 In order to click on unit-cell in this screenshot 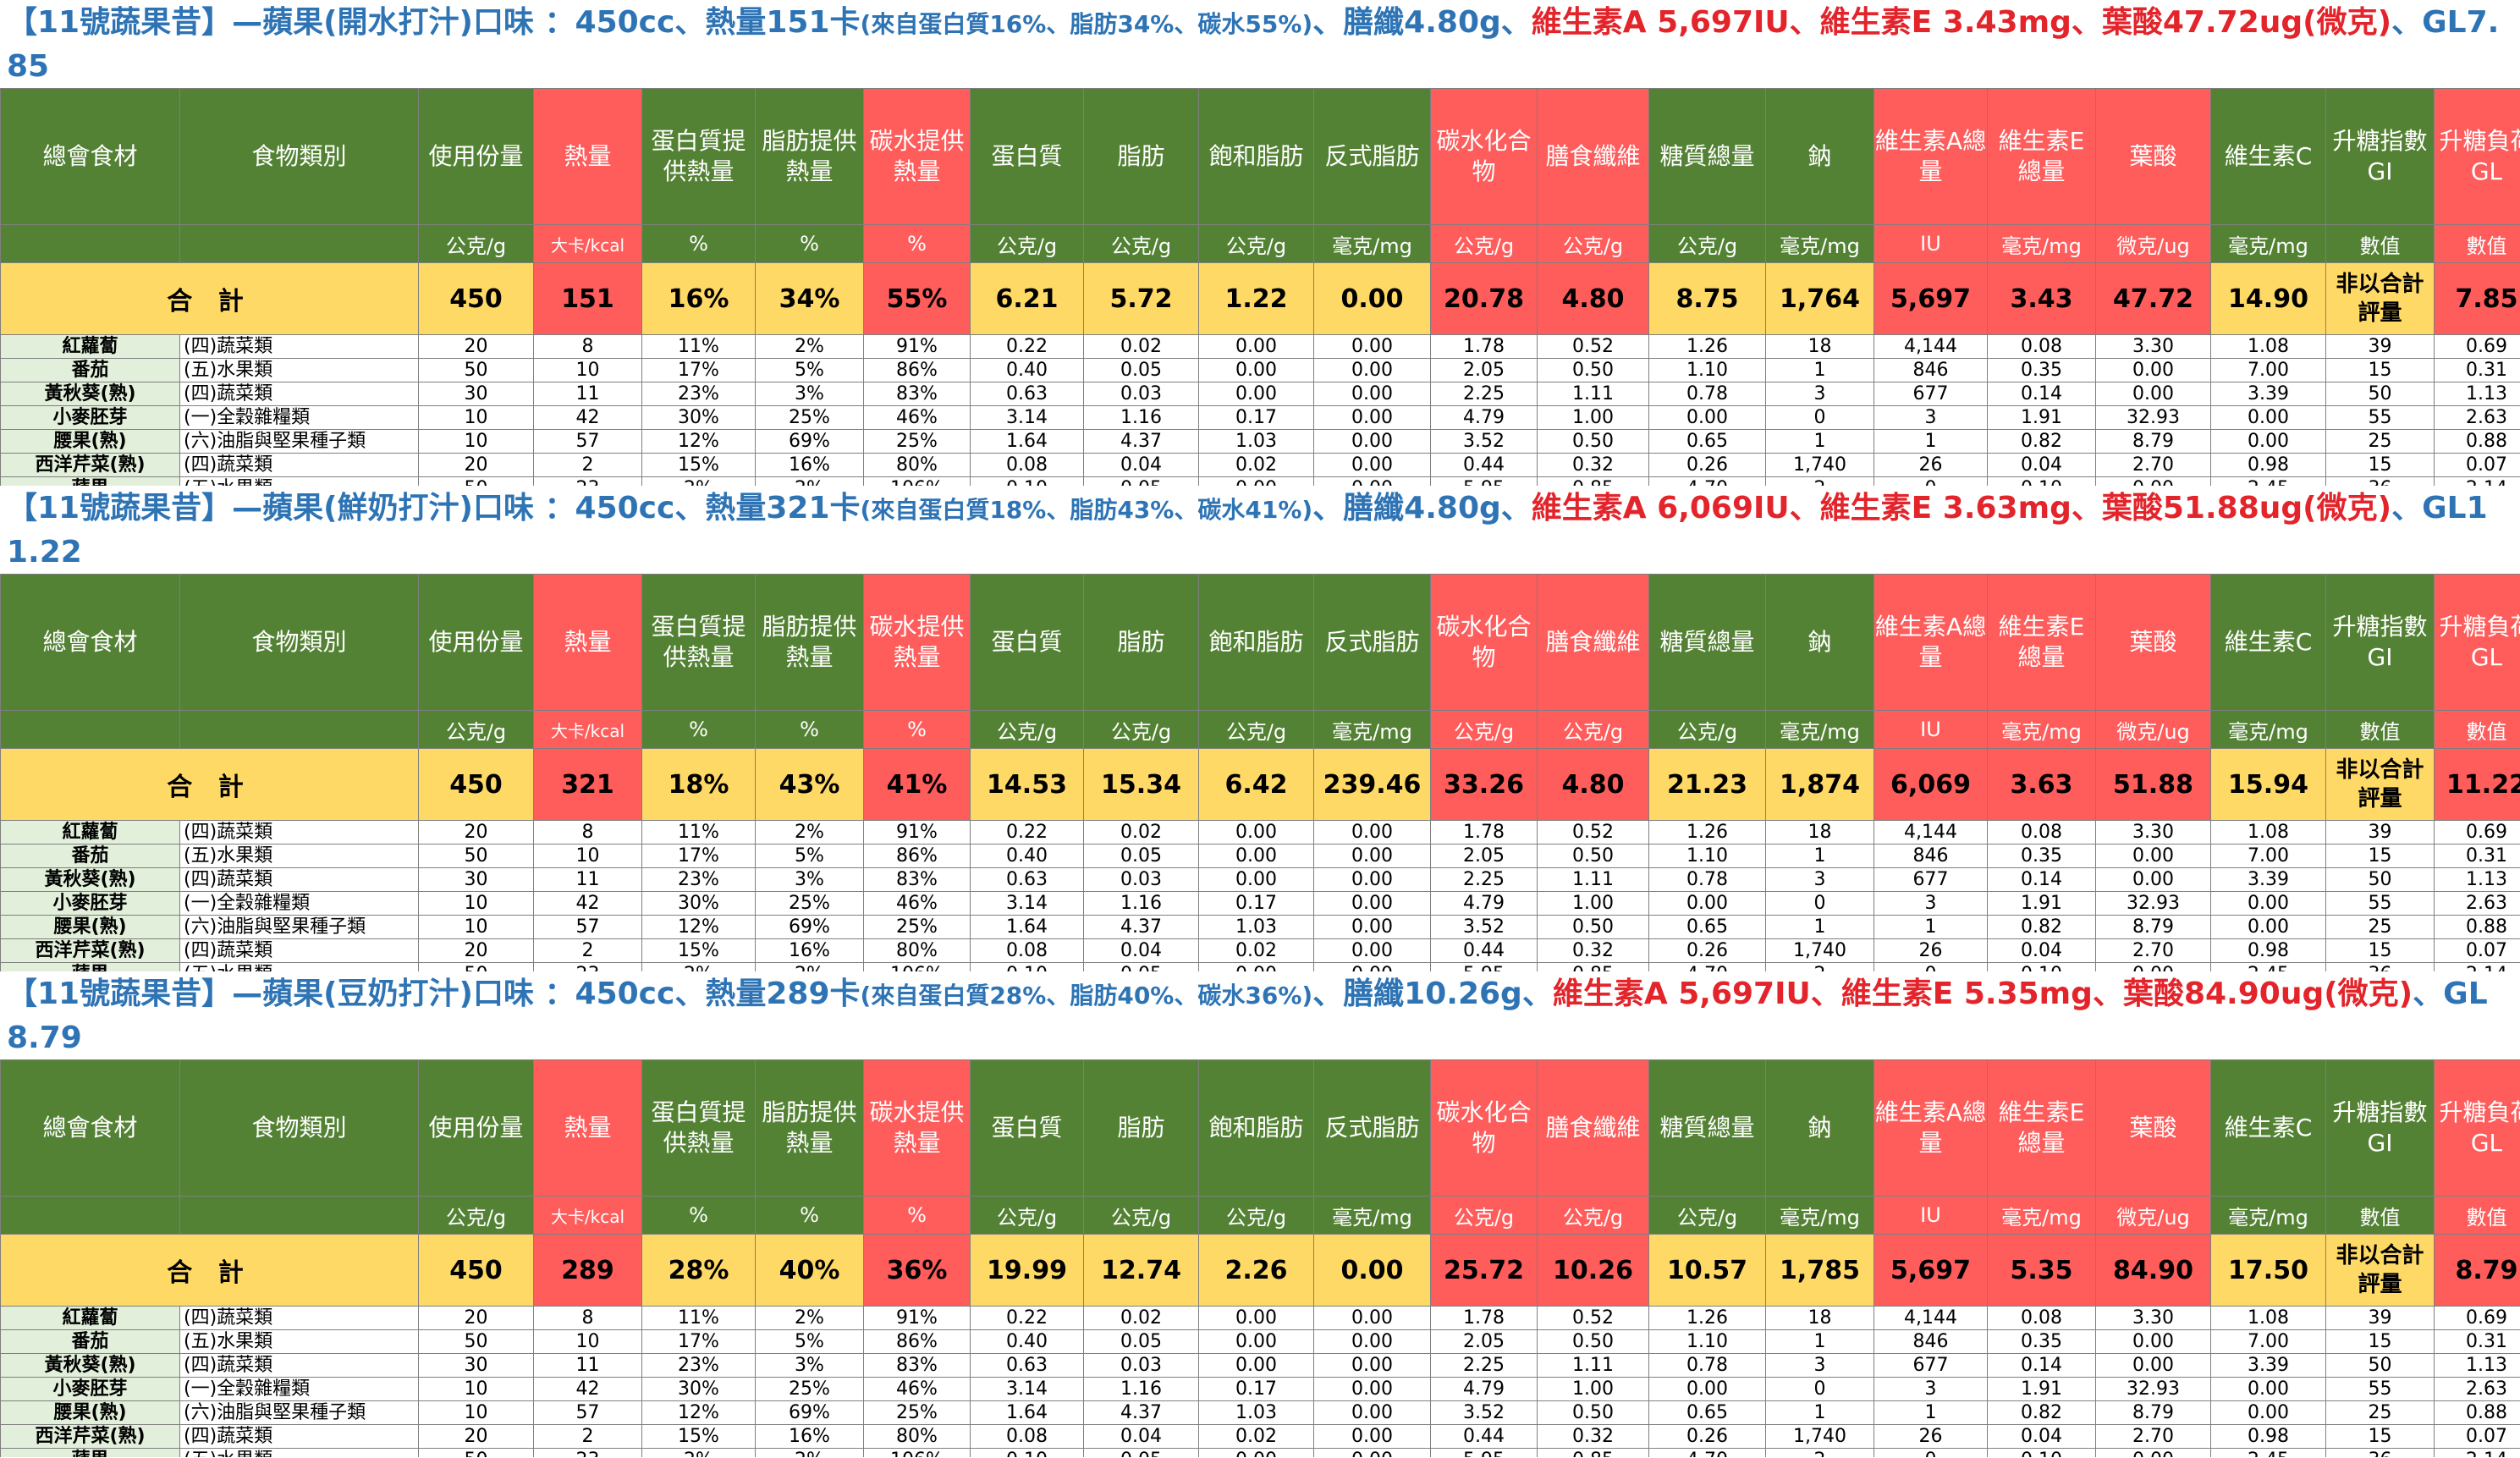, I will do `click(90, 729)`.